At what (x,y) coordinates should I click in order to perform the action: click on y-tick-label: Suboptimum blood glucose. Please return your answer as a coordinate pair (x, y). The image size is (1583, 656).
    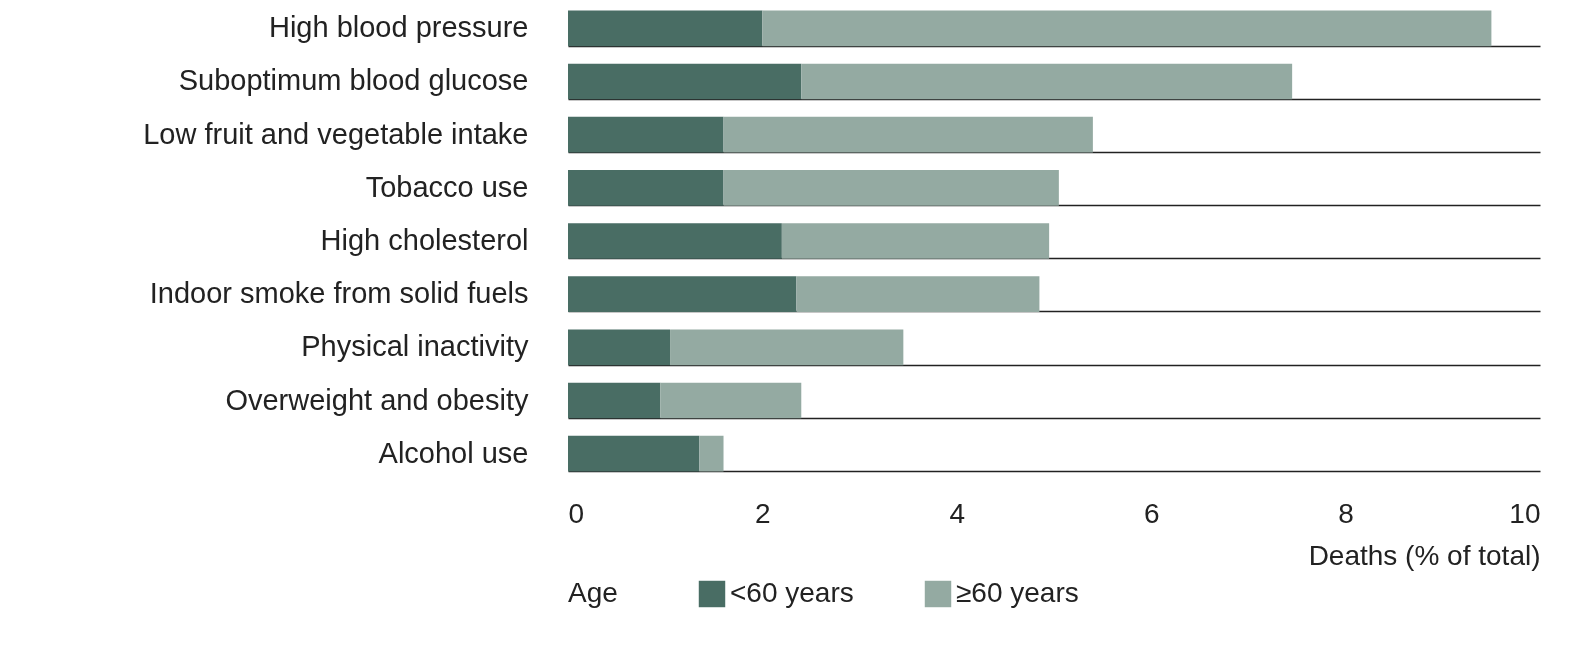
    Looking at the image, I should click on (353, 80).